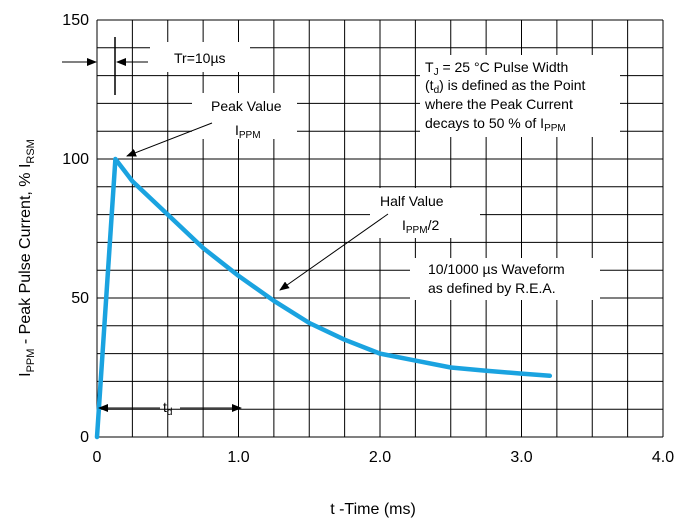 This screenshot has height=520, width=698. What do you see at coordinates (84, 437) in the screenshot?
I see `y-tick-label: 0` at bounding box center [84, 437].